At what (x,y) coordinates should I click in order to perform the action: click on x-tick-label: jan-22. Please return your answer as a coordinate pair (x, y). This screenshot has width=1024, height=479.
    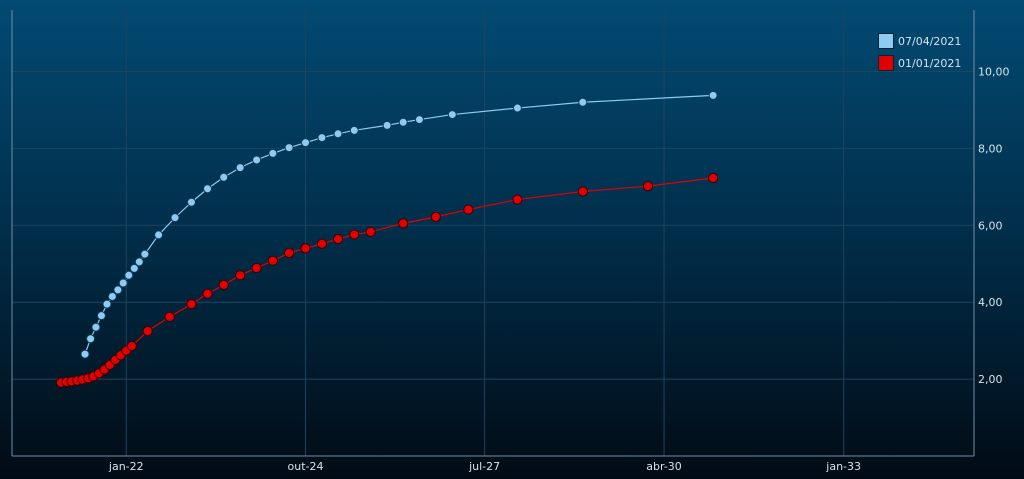
    Looking at the image, I should click on (126, 466).